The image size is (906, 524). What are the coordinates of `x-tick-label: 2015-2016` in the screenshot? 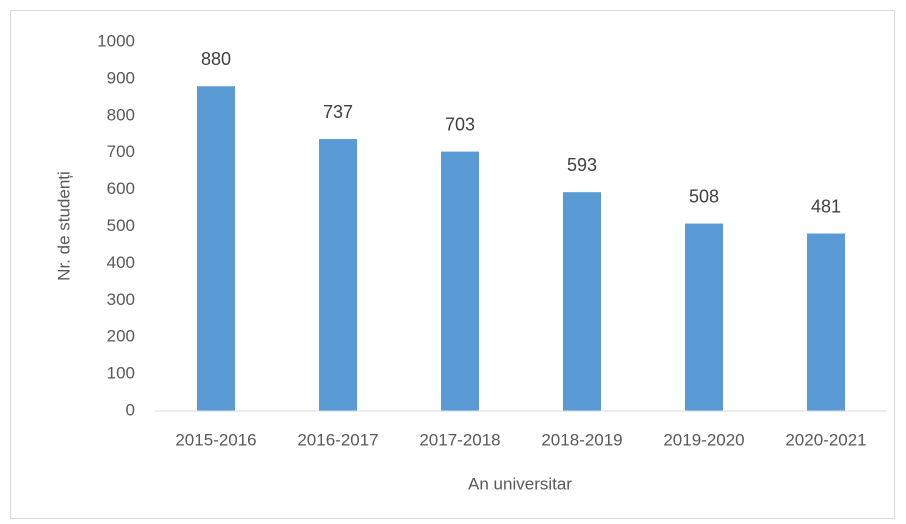 It's located at (215, 439).